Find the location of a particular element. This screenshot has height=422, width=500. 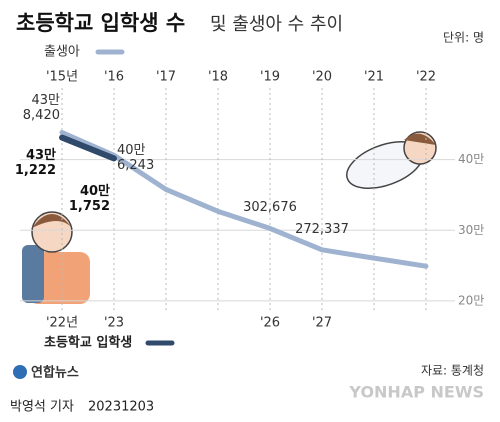

x-tick-label-bottom: '26 is located at coordinates (270, 323).